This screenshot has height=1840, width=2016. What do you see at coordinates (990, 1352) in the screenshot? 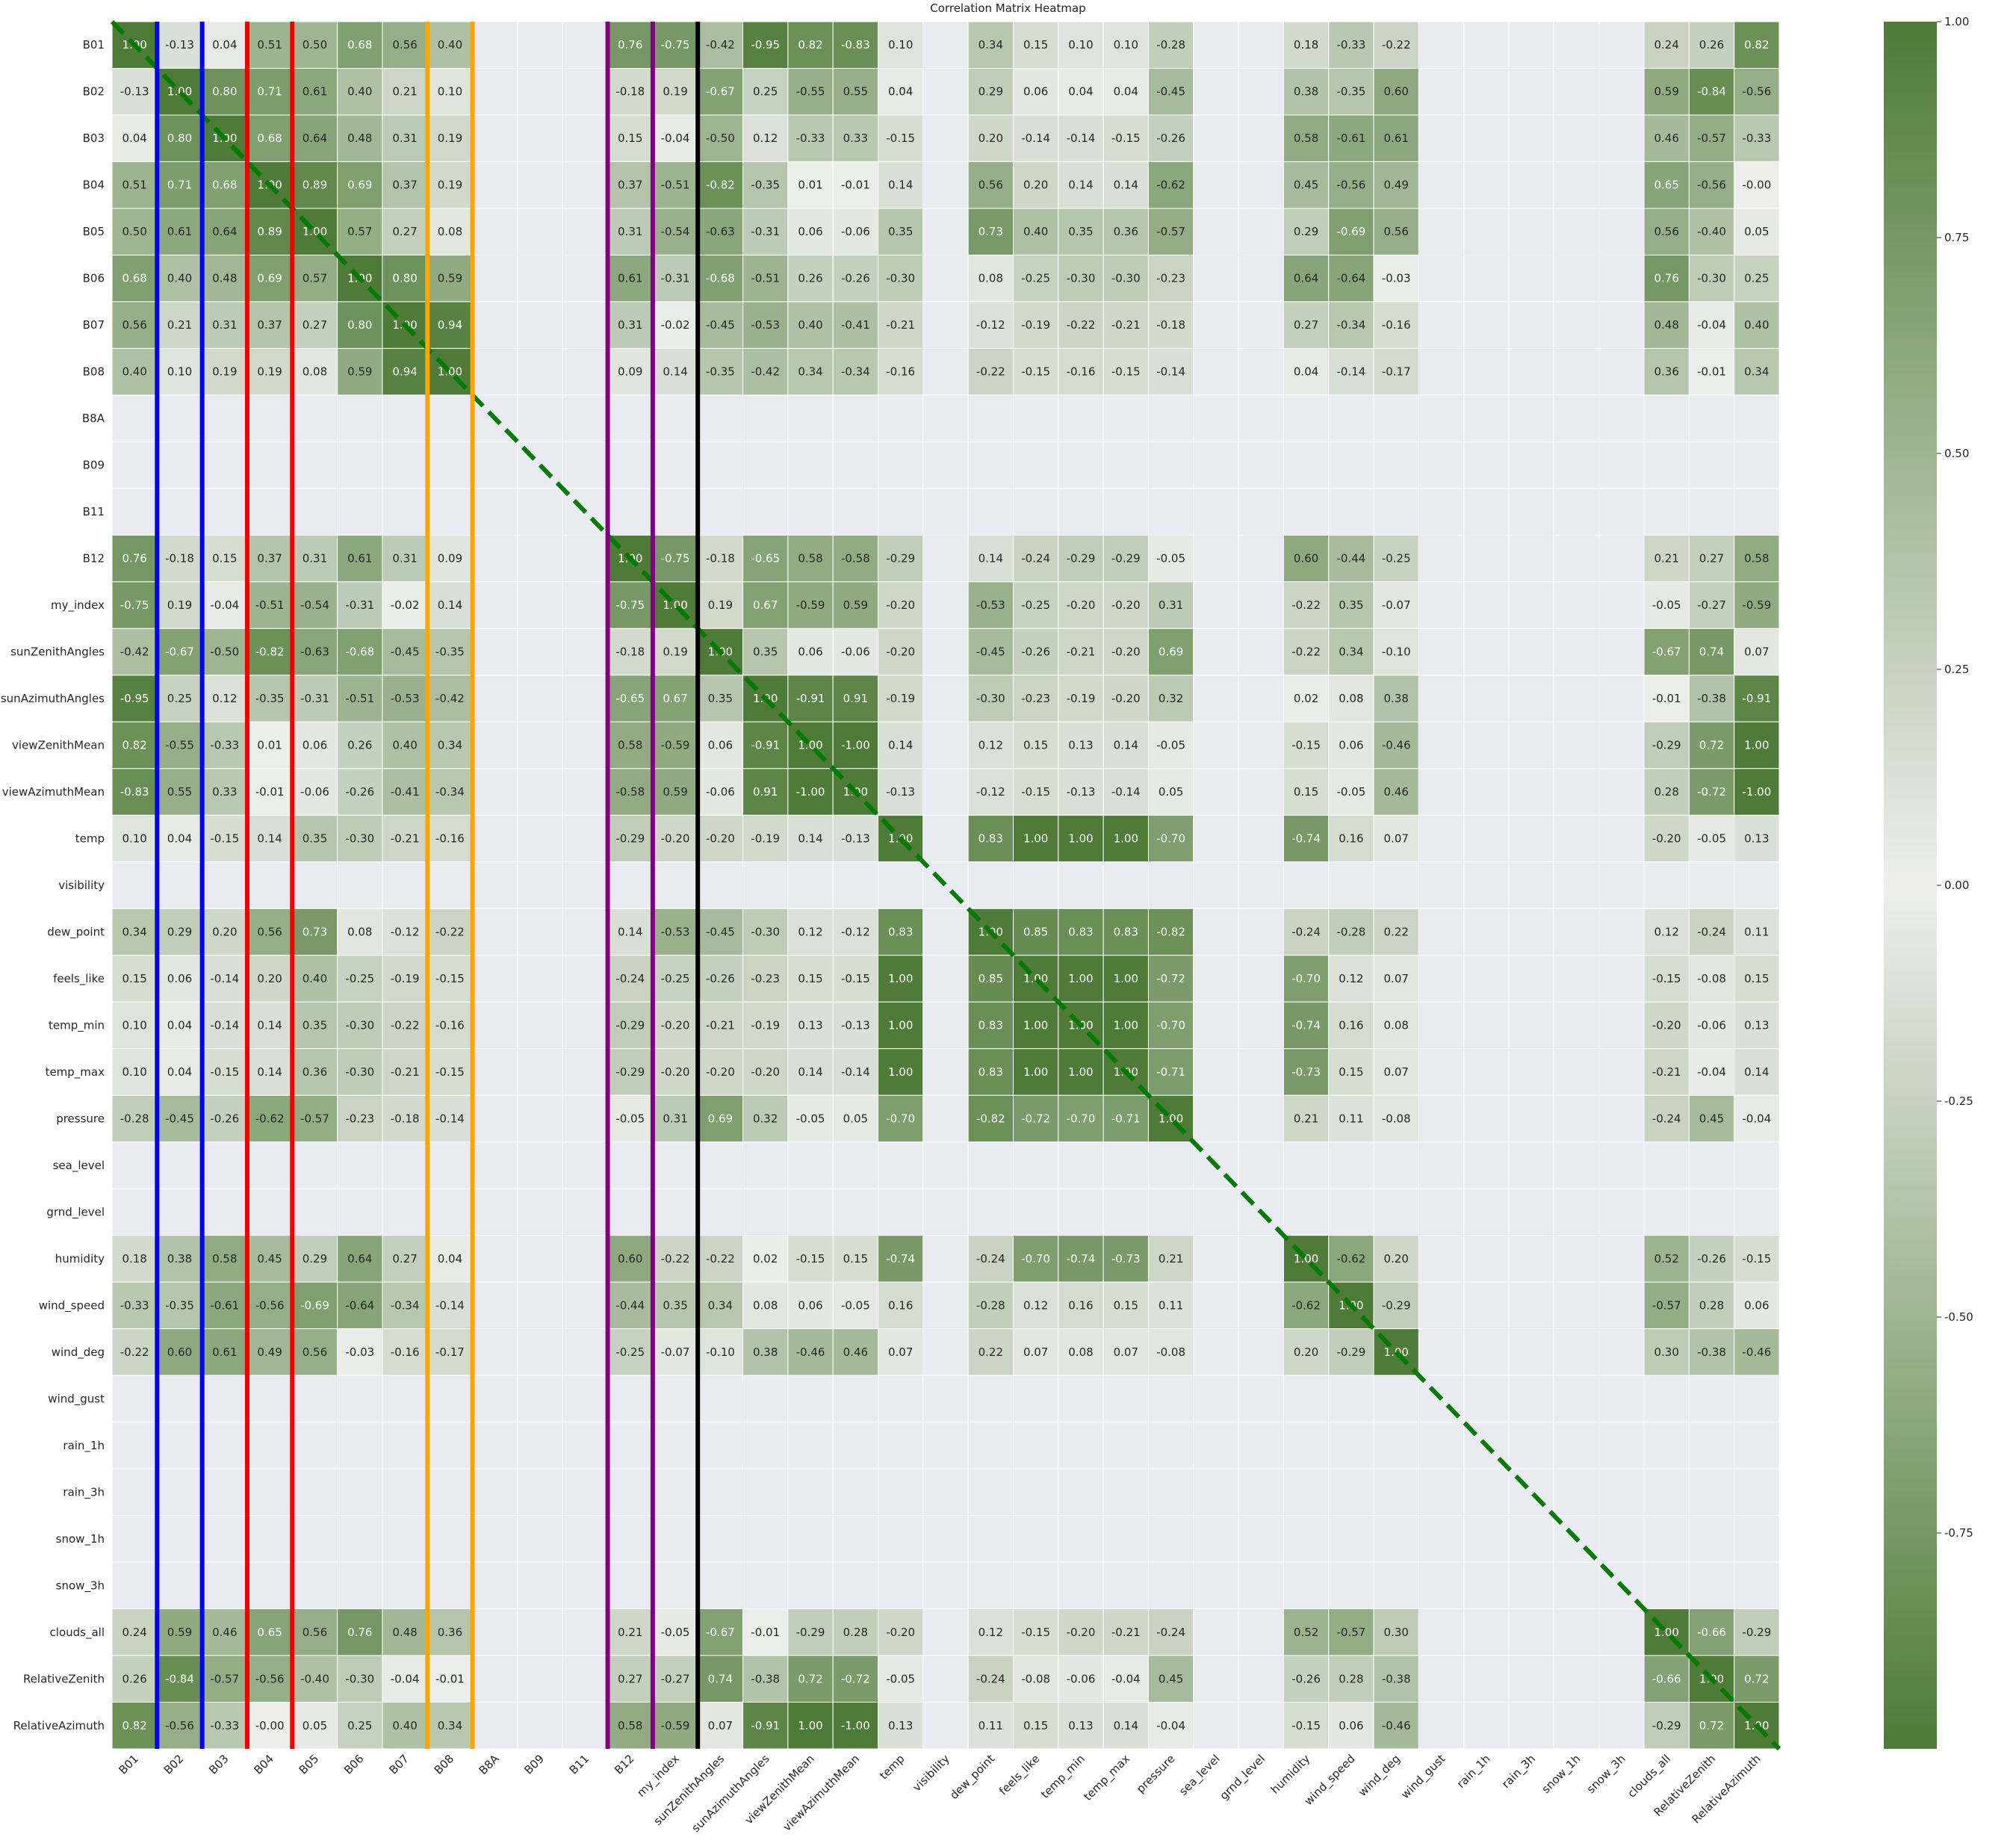
I see `cell-value-label: 0.22` at bounding box center [990, 1352].